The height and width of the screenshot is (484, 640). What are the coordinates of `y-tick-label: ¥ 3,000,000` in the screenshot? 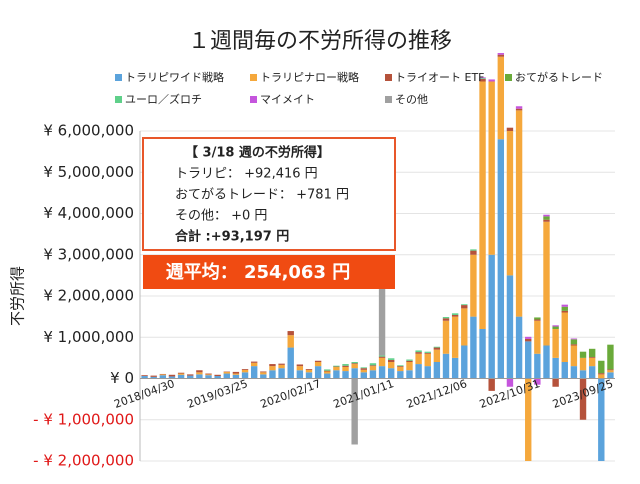 It's located at (88, 254).